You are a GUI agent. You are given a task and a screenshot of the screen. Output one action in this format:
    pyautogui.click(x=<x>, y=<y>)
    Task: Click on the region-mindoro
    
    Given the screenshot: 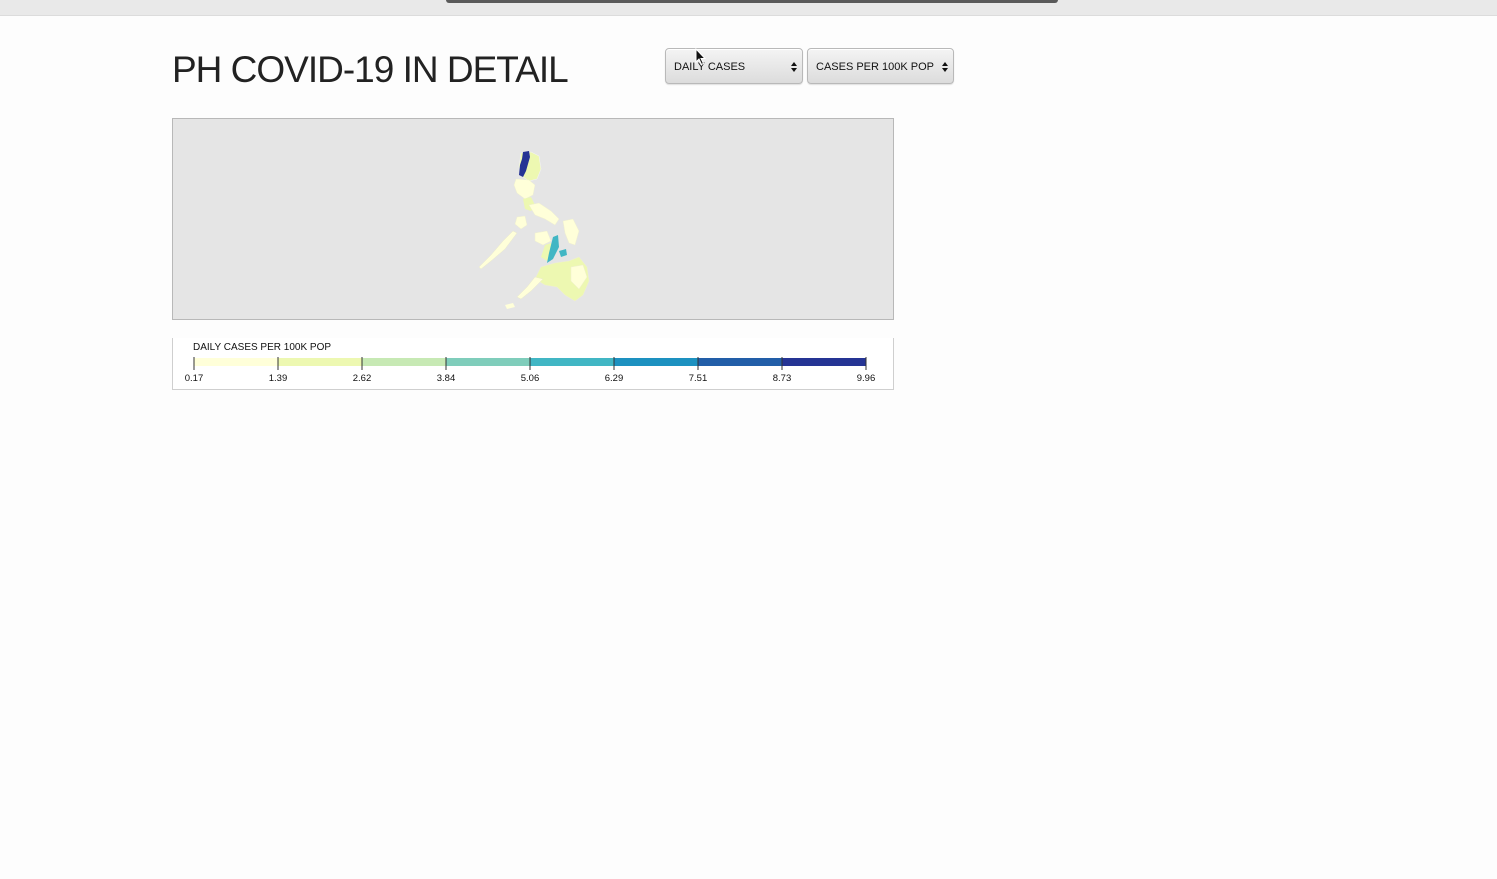 What is the action you would take?
    pyautogui.click(x=521, y=222)
    